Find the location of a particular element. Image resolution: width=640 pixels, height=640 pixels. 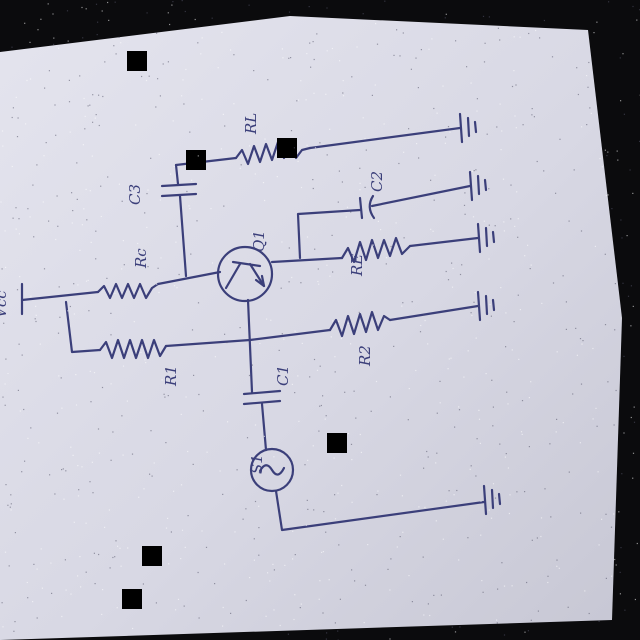

r1-resistor-icon is located at coordinates (133, 349).